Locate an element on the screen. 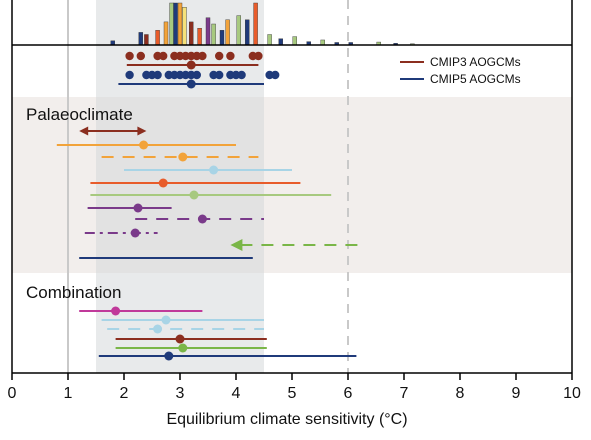 The image size is (591, 440). legend: CMIP3 AOGCMs CMIP5 AOGCMs is located at coordinates (460, 70).